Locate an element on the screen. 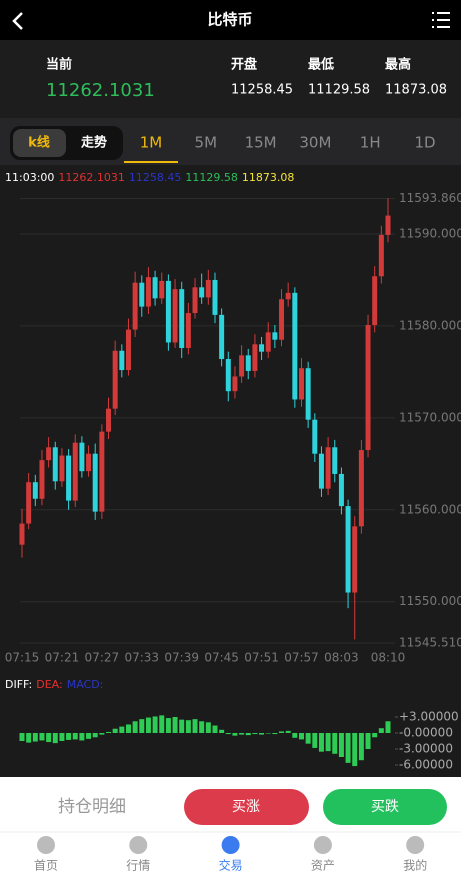 The image size is (461, 881). nav-label: 首页 is located at coordinates (46, 866).